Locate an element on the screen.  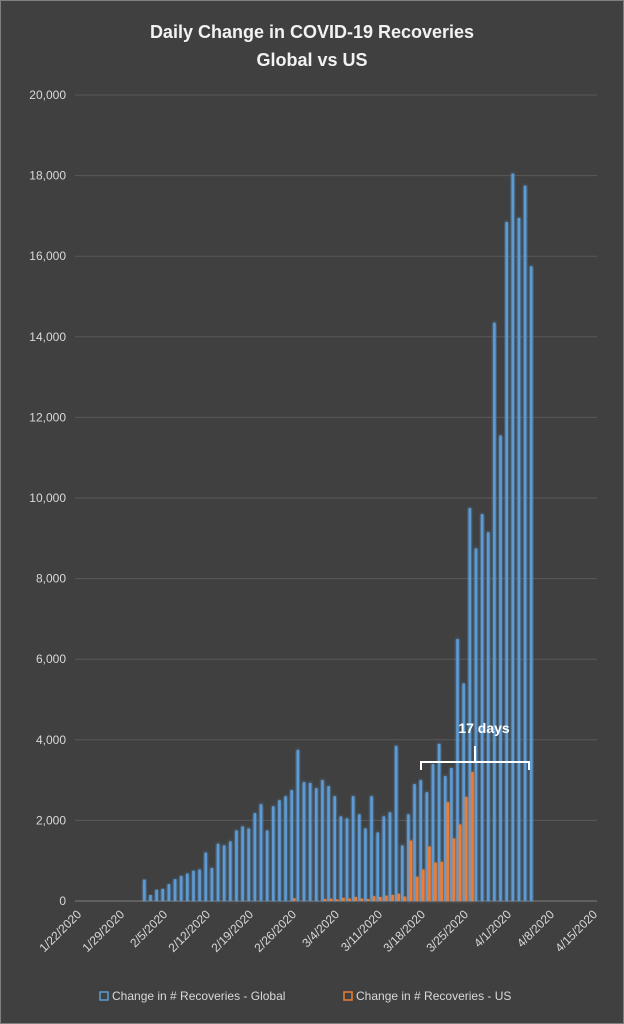
bracket-line is located at coordinates (475, 758).